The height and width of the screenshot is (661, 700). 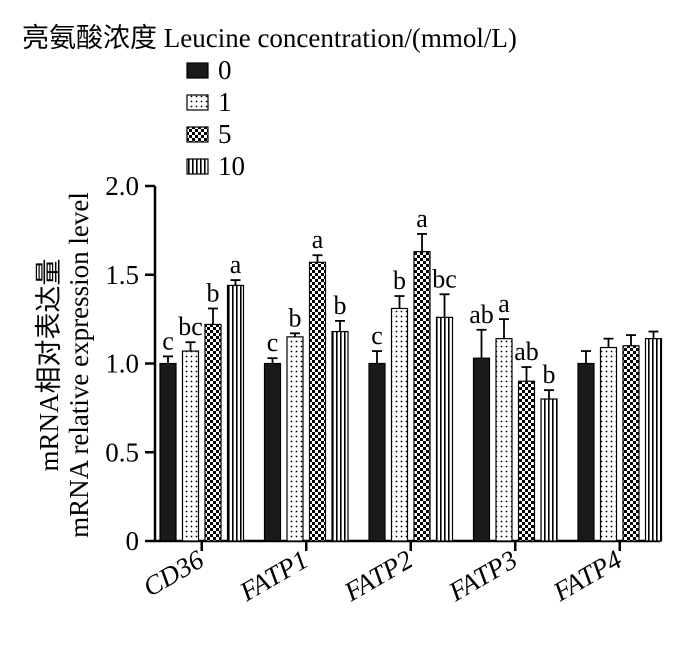 I want to click on y-tick-label: 1.0, so click(x=122, y=364).